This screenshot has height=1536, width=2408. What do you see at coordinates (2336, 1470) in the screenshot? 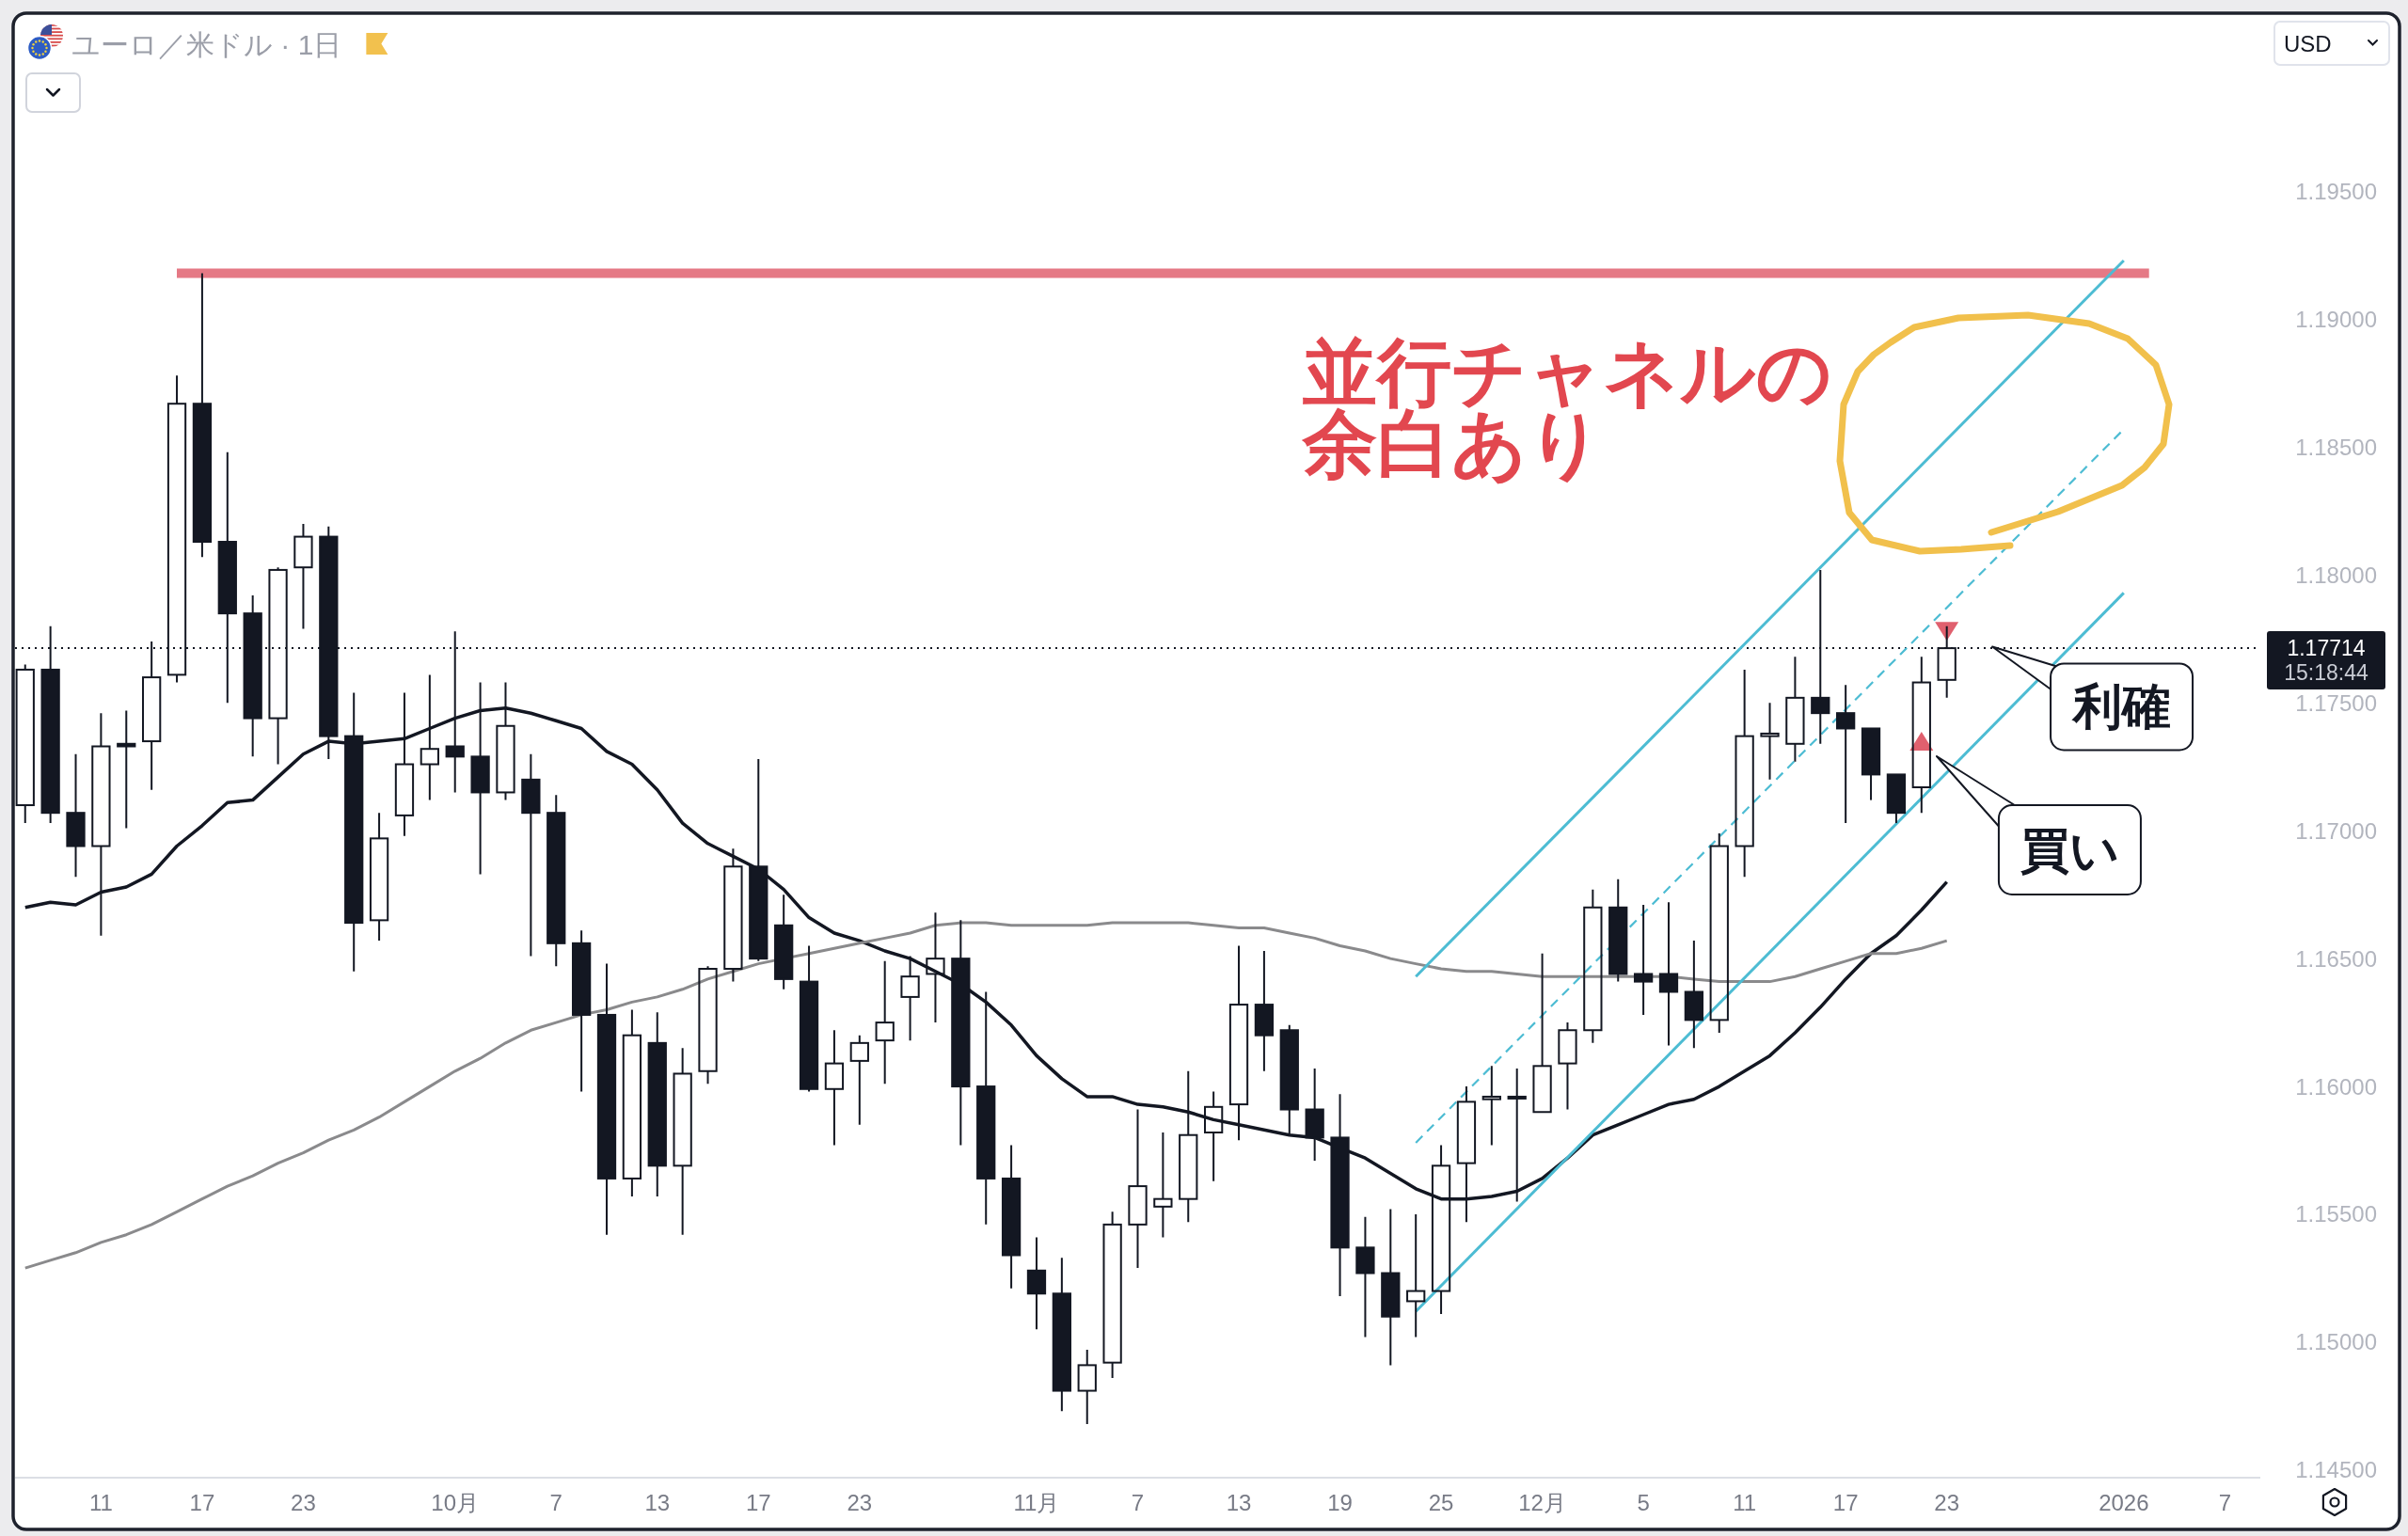
I see `y-tick-label: 1.14500` at bounding box center [2336, 1470].